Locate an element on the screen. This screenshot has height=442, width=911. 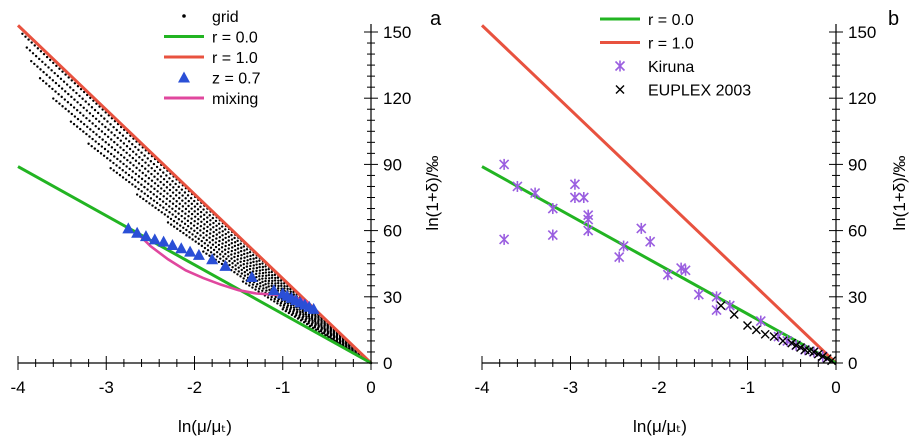
y-tick-label: 30 is located at coordinates (857, 297).